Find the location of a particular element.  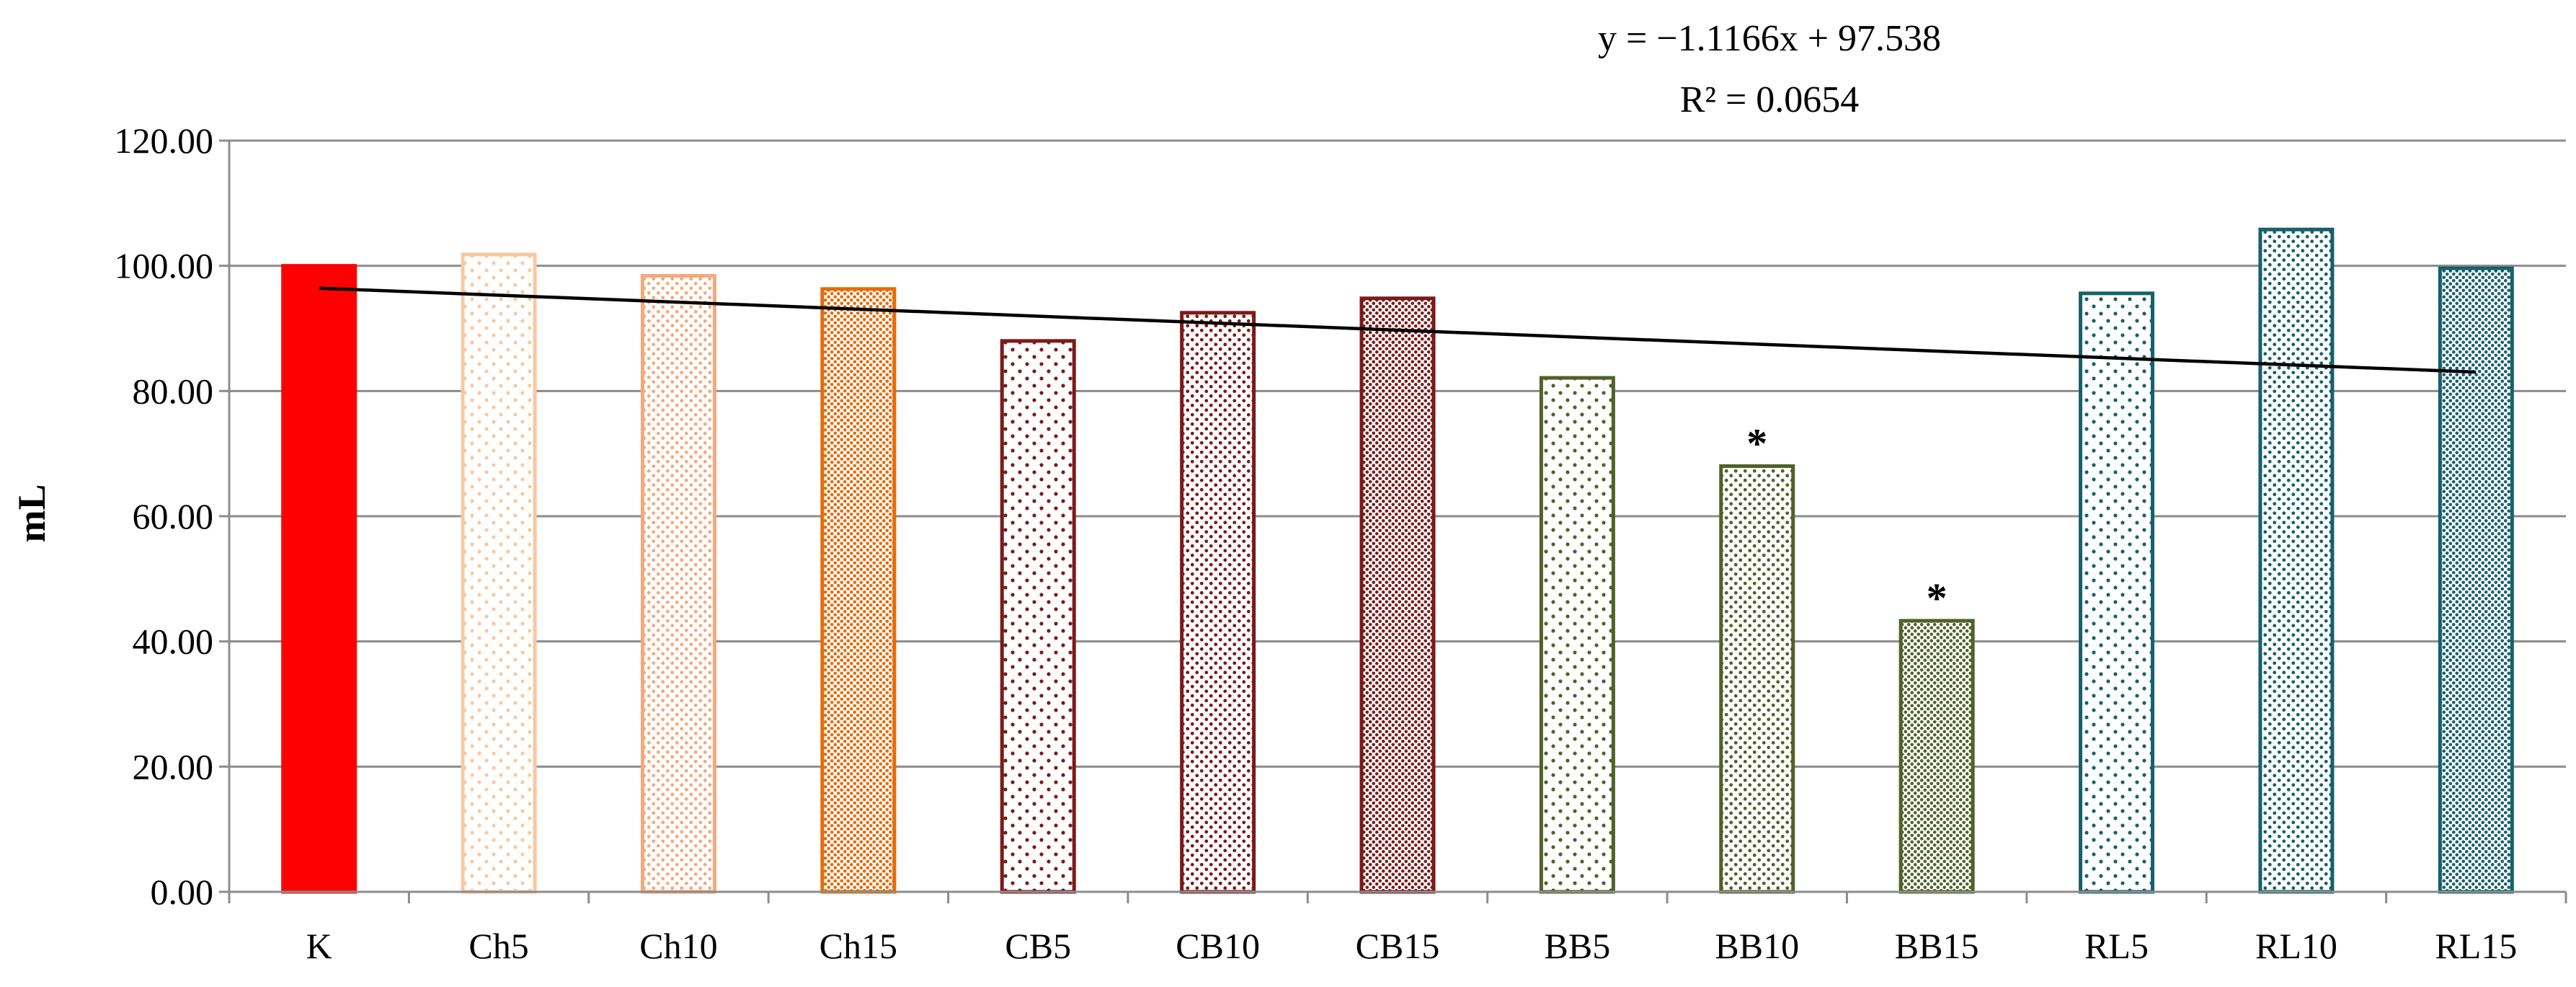

x-tick-label: CB10 is located at coordinates (1218, 946).